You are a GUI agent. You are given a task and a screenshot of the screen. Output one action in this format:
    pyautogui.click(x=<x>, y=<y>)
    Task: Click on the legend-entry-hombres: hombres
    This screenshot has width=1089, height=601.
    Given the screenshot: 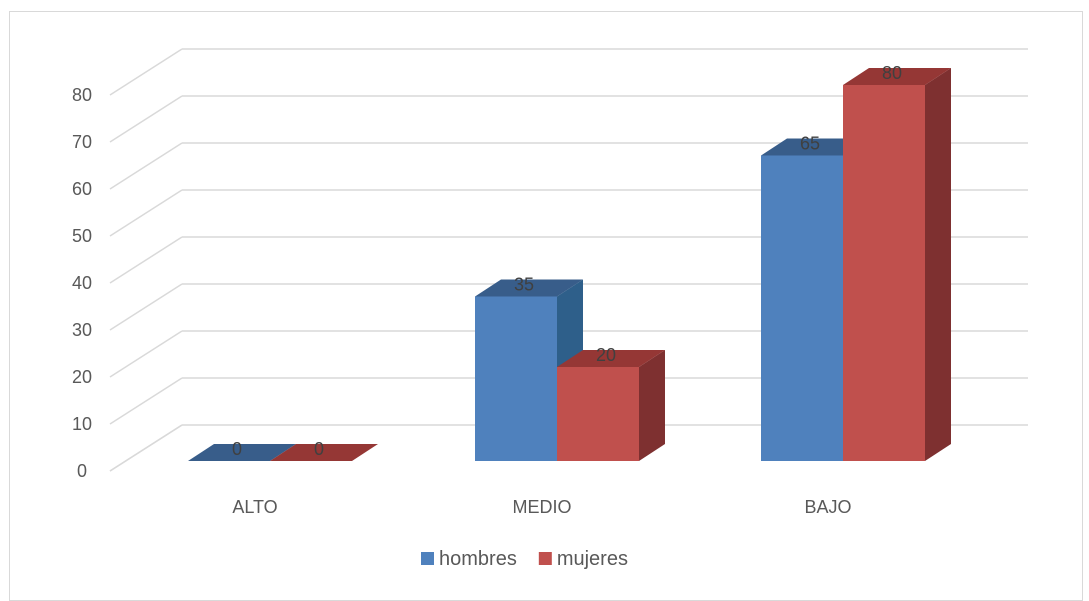 What is the action you would take?
    pyautogui.click(x=469, y=559)
    